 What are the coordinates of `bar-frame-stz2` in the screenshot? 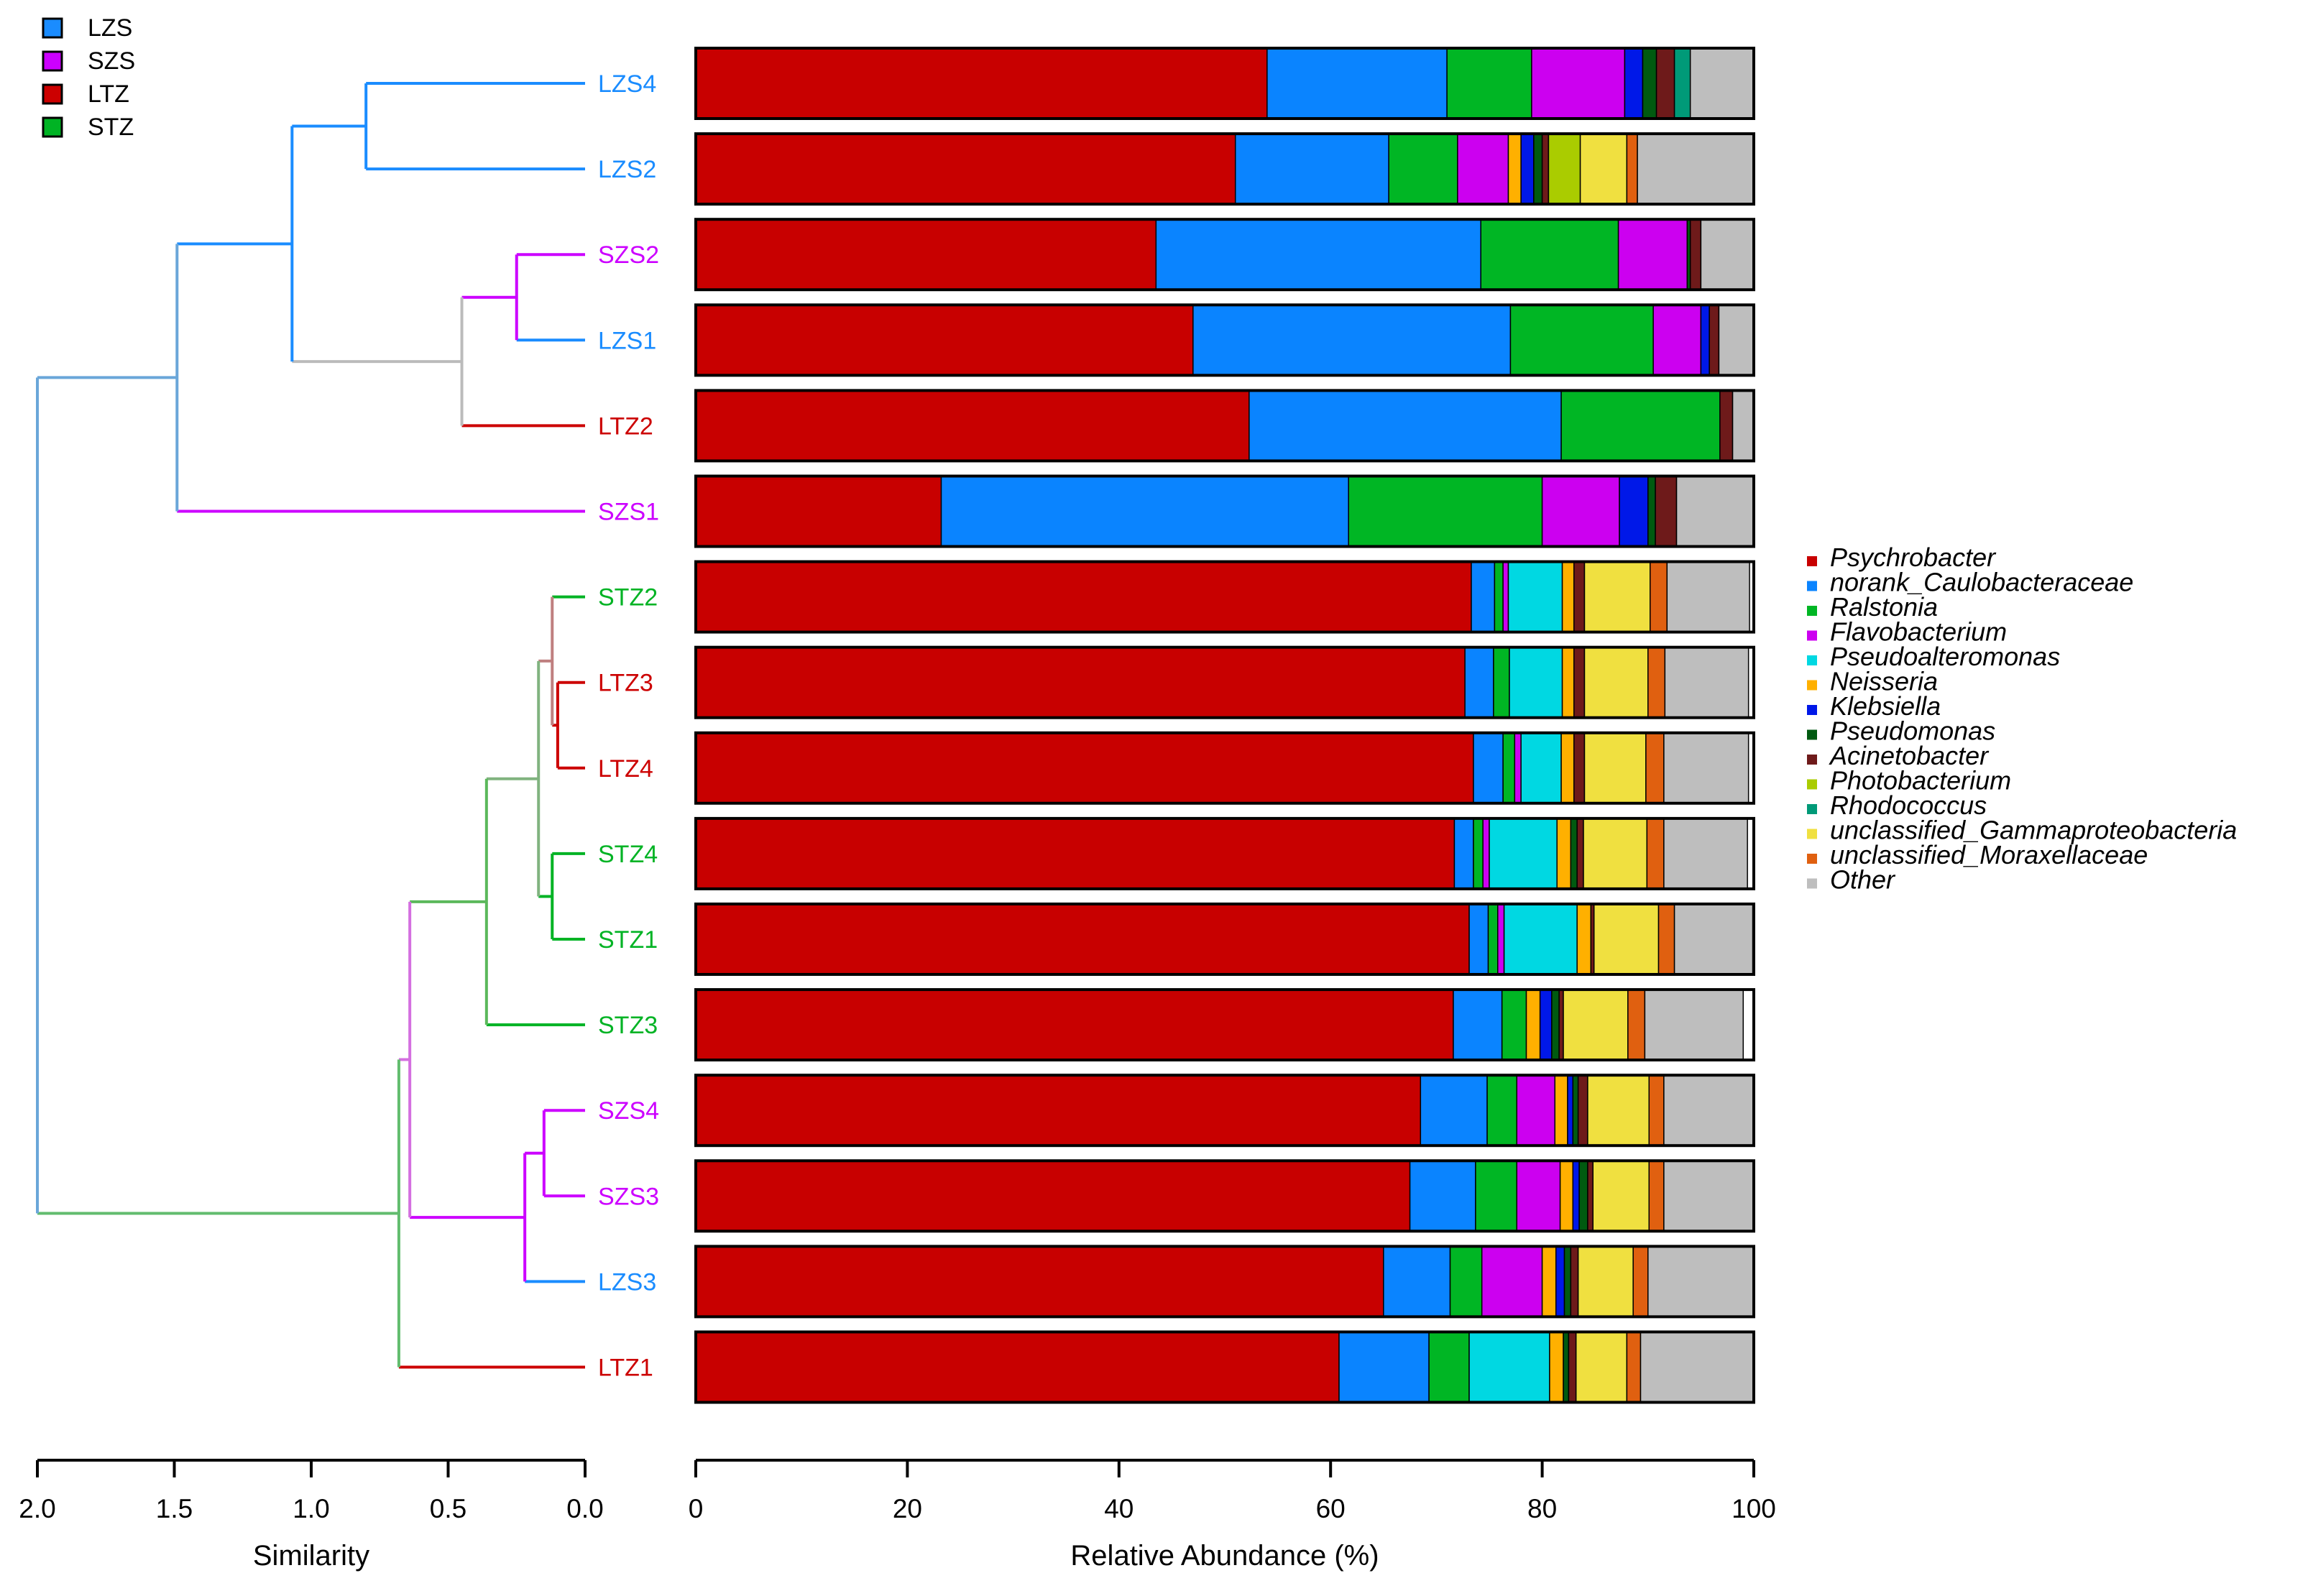 It's located at (1224, 597).